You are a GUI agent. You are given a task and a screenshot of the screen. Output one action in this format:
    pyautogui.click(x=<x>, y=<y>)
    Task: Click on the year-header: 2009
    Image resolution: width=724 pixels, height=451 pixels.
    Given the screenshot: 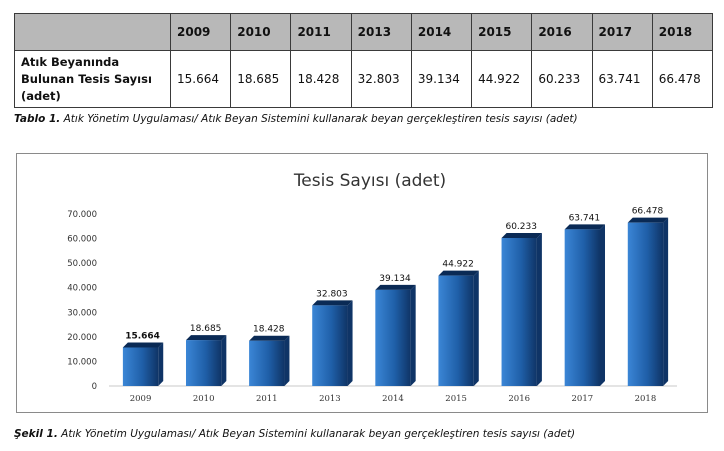 What is the action you would take?
    pyautogui.click(x=200, y=32)
    